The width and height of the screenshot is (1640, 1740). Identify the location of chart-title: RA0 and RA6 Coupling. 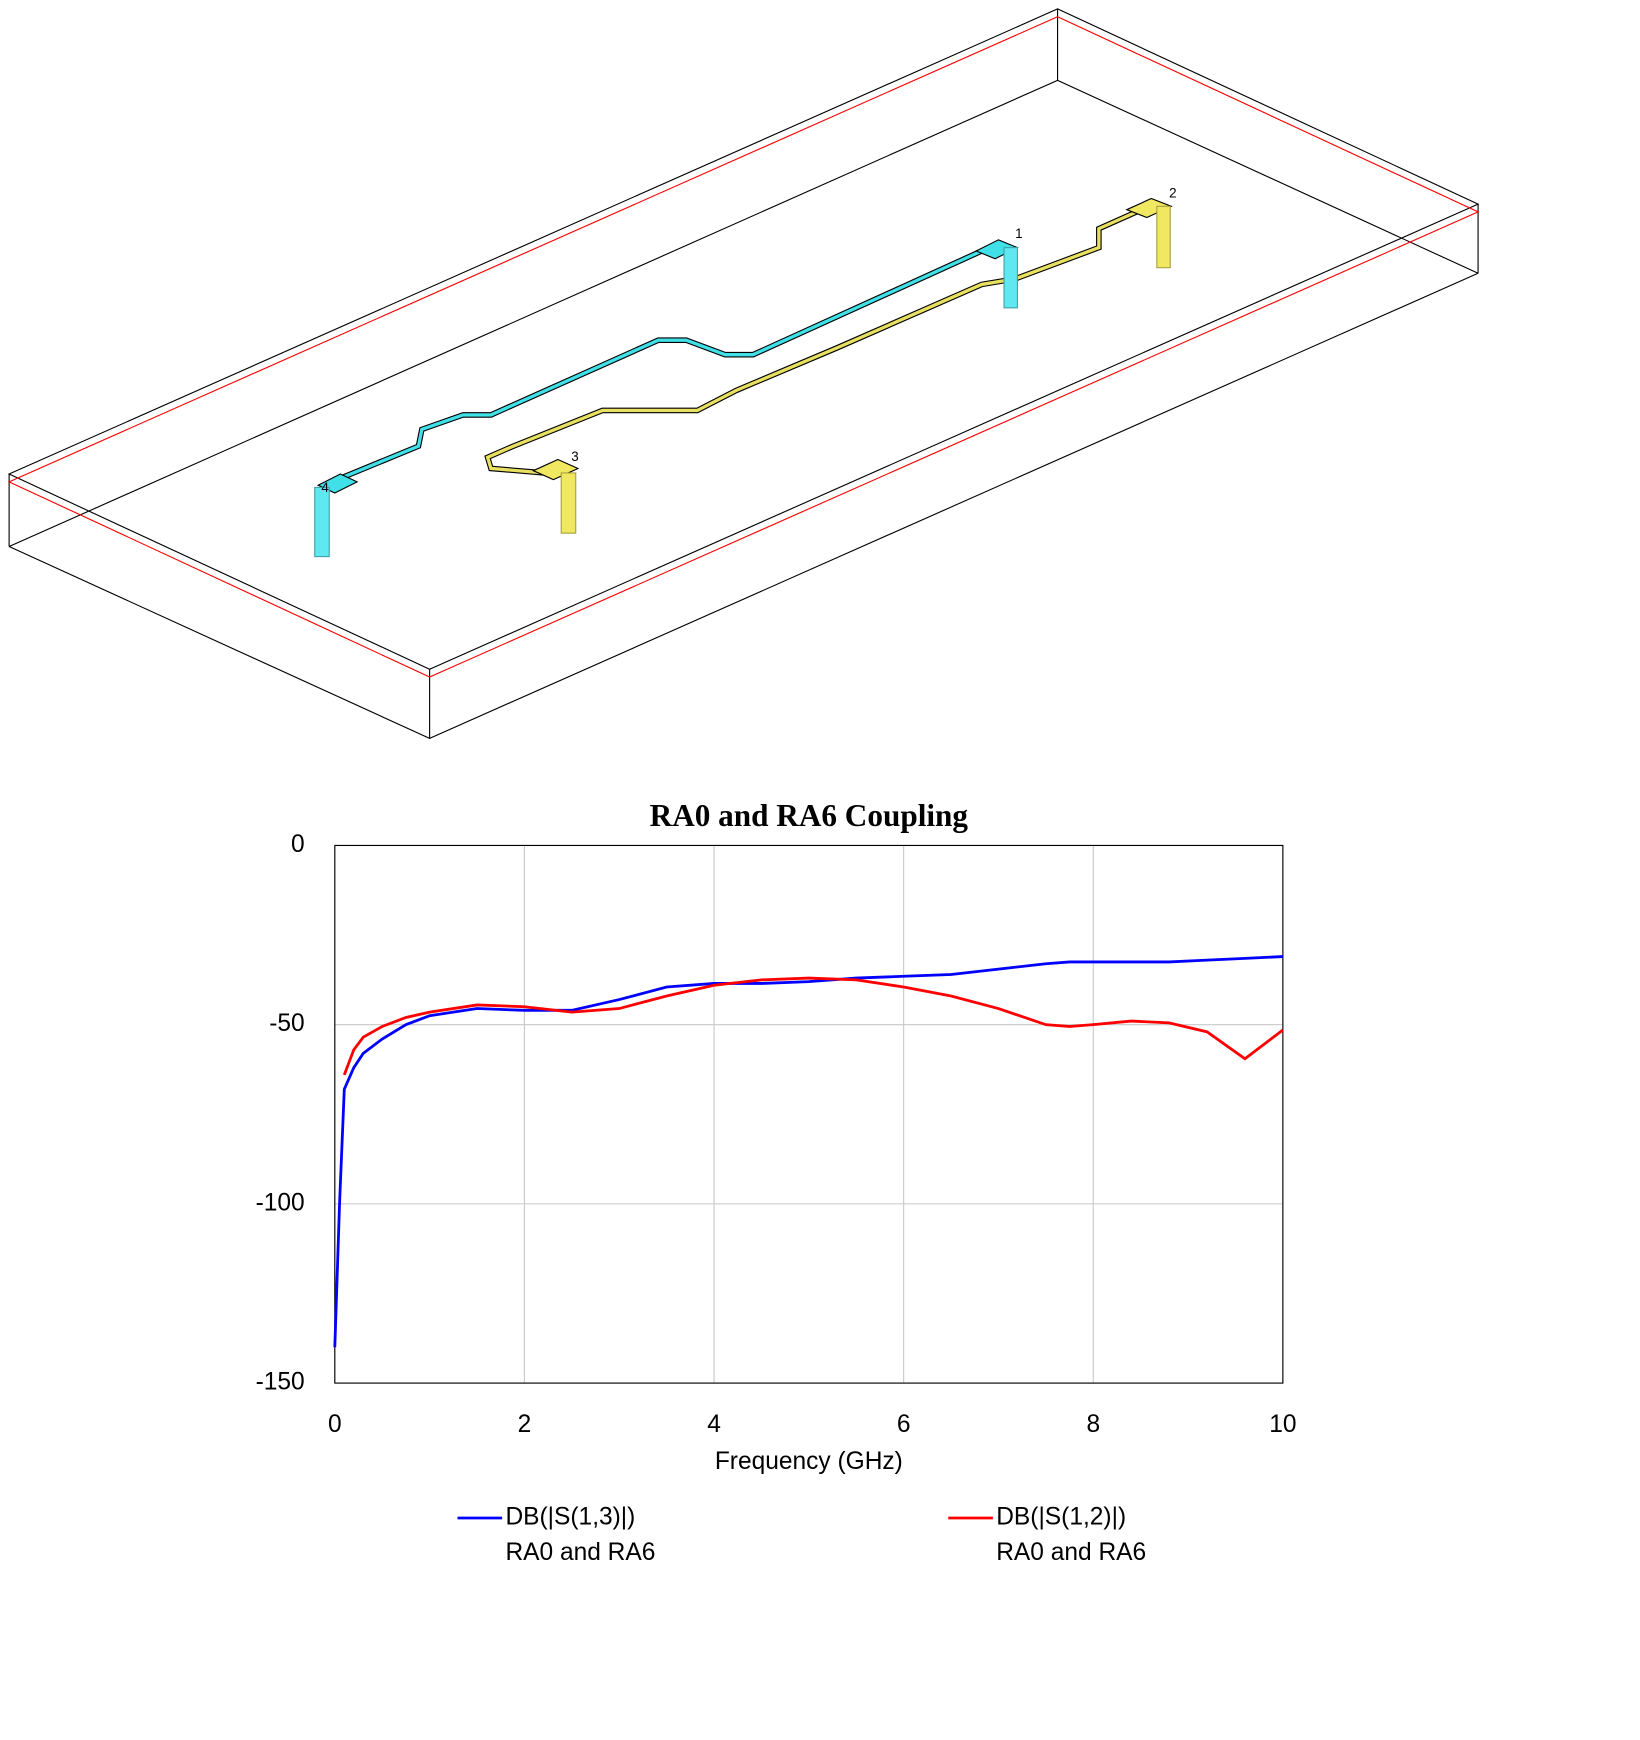
(809, 815).